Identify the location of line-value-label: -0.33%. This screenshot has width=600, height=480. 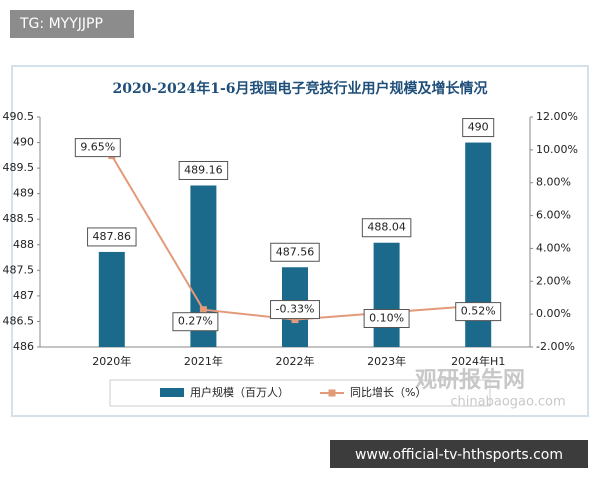
(295, 309).